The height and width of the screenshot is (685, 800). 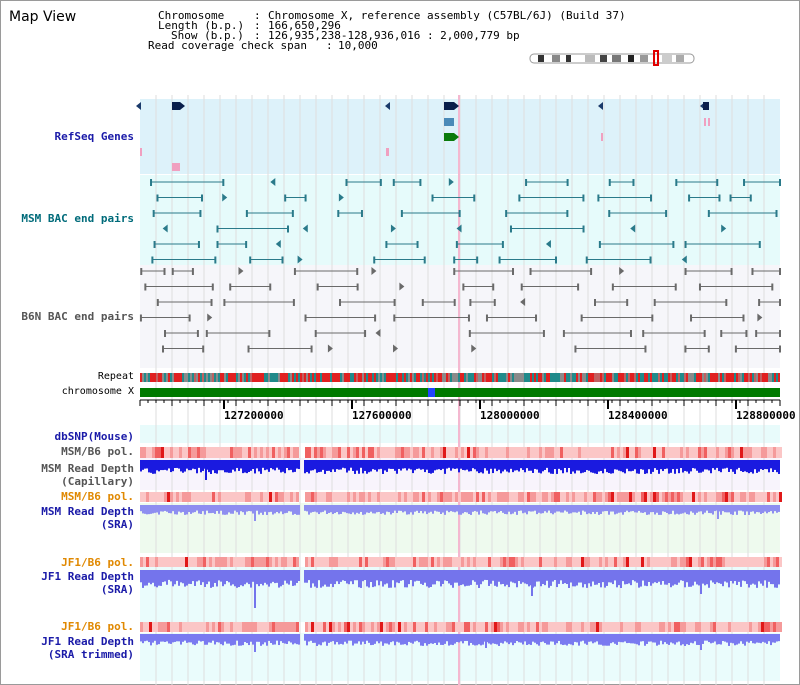 What do you see at coordinates (87, 648) in the screenshot?
I see `track-label-jf1-depth-trimmed: JF1 Read Depth (SRA trimmed)` at bounding box center [87, 648].